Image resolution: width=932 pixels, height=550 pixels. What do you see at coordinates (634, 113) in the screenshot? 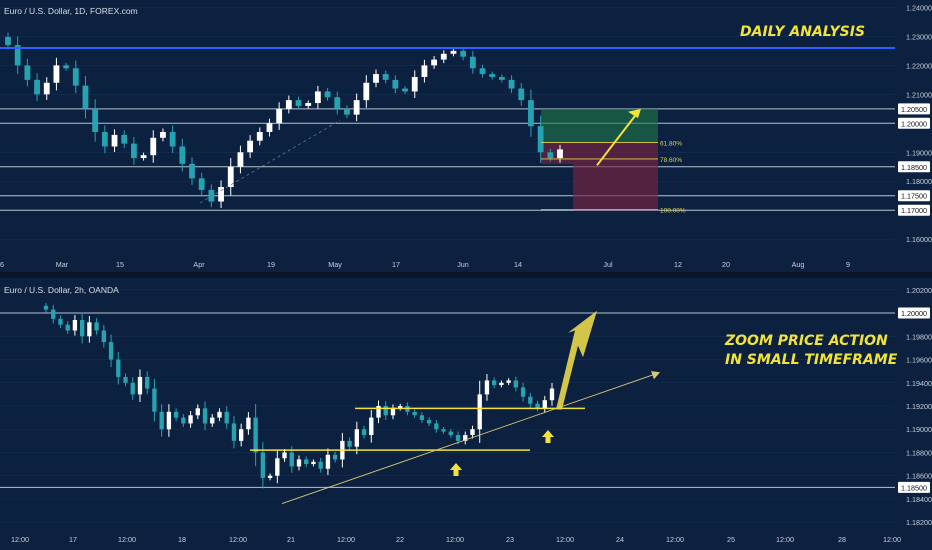
I see `projection-arrow-head` at bounding box center [634, 113].